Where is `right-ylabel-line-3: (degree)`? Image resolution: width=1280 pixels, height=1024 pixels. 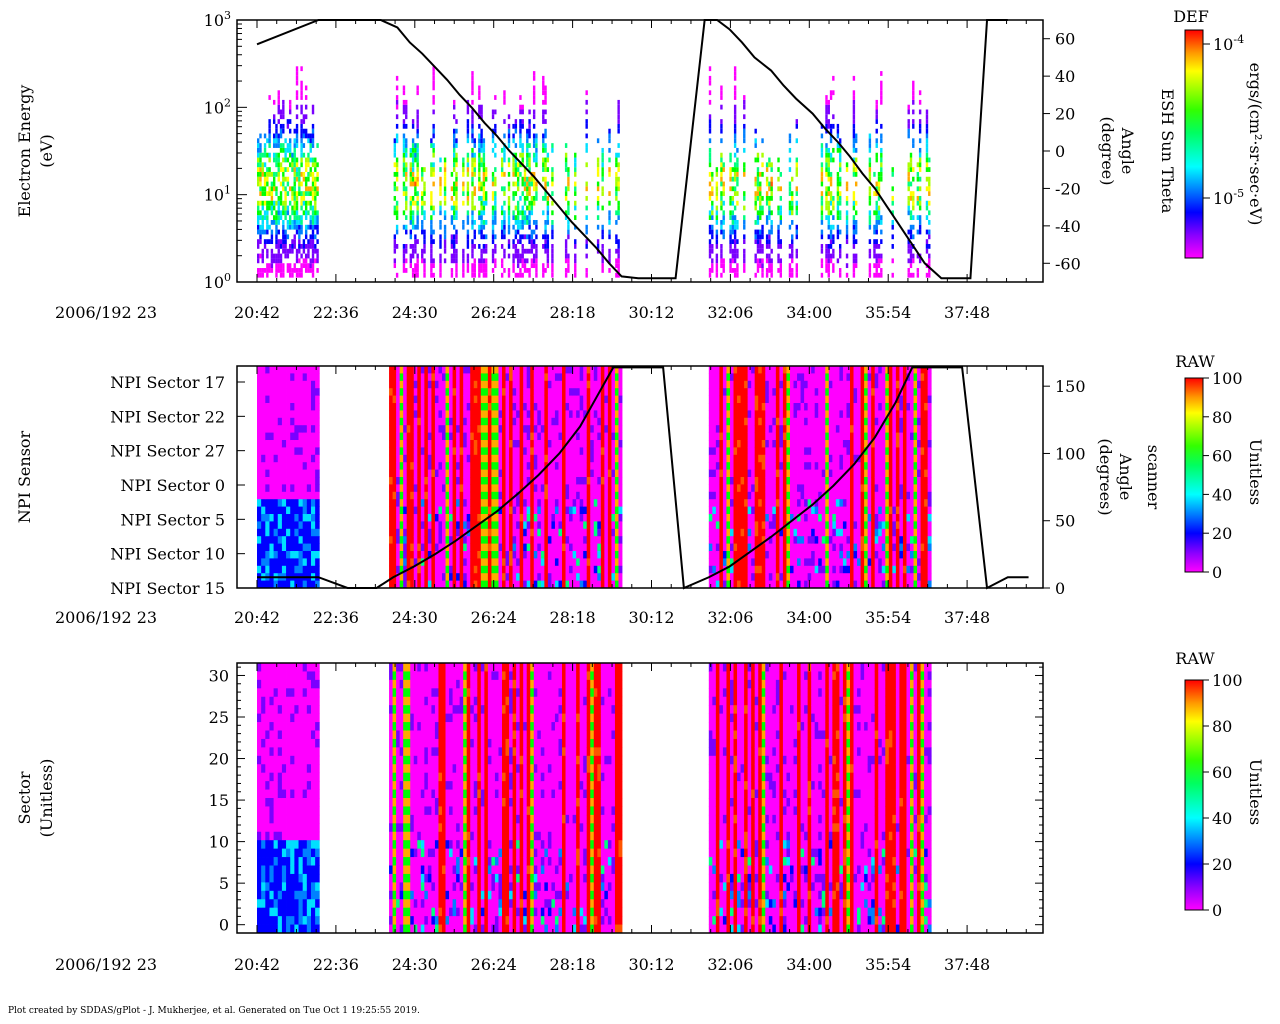
right-ylabel-line-3: (degree) is located at coordinates (1107, 150).